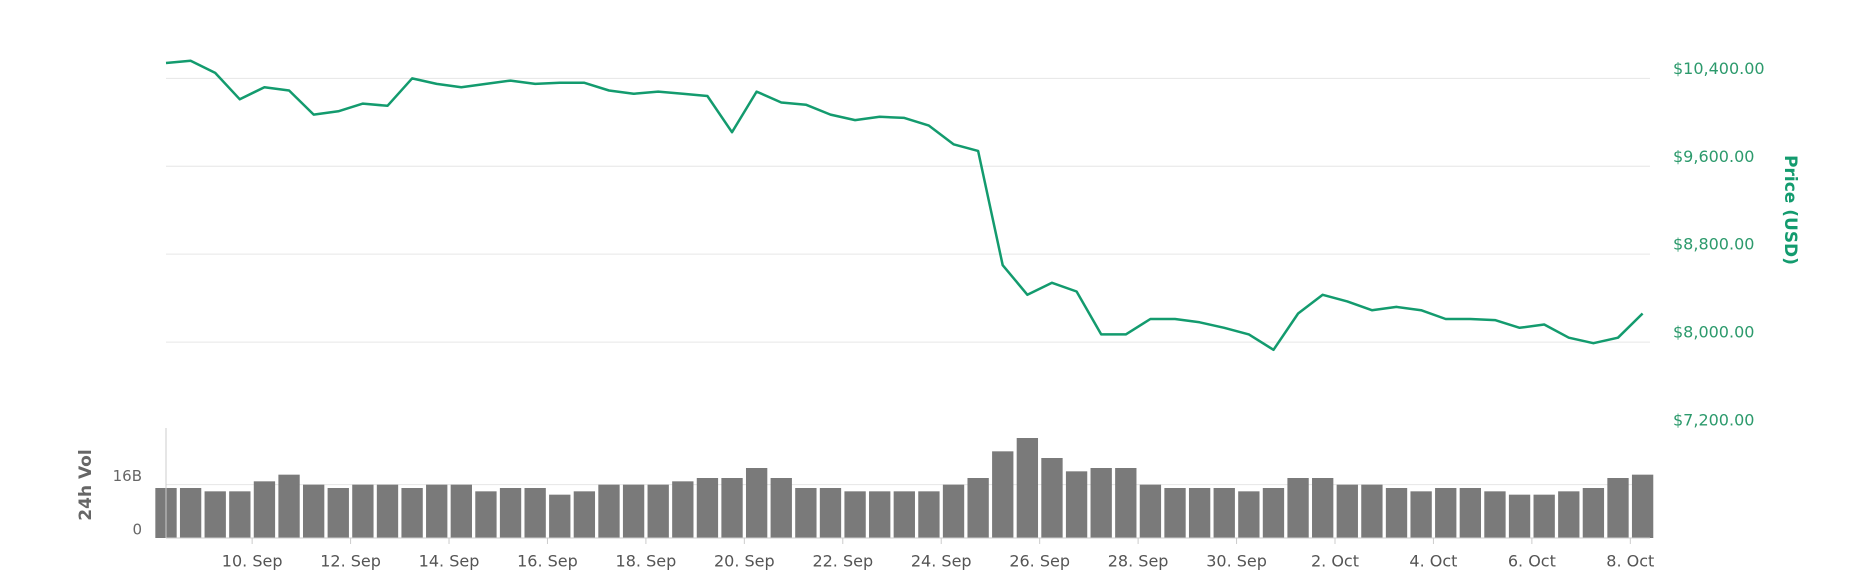  What do you see at coordinates (1138, 561) in the screenshot?
I see `x-tick-label: 28. Sep` at bounding box center [1138, 561].